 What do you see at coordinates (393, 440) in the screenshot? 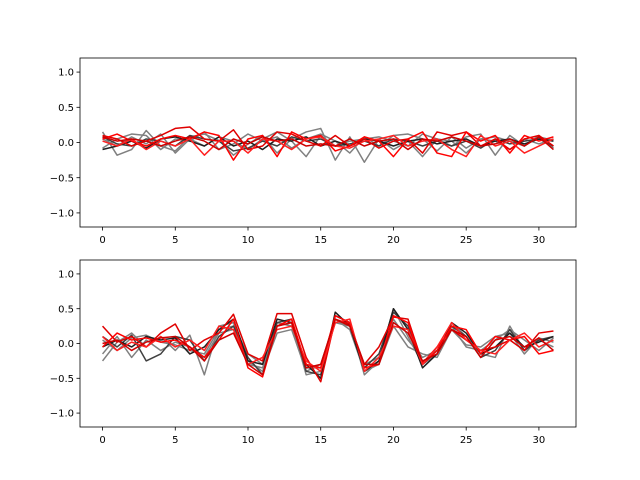
I see `bottom-x-tick-label: 20` at bounding box center [393, 440].